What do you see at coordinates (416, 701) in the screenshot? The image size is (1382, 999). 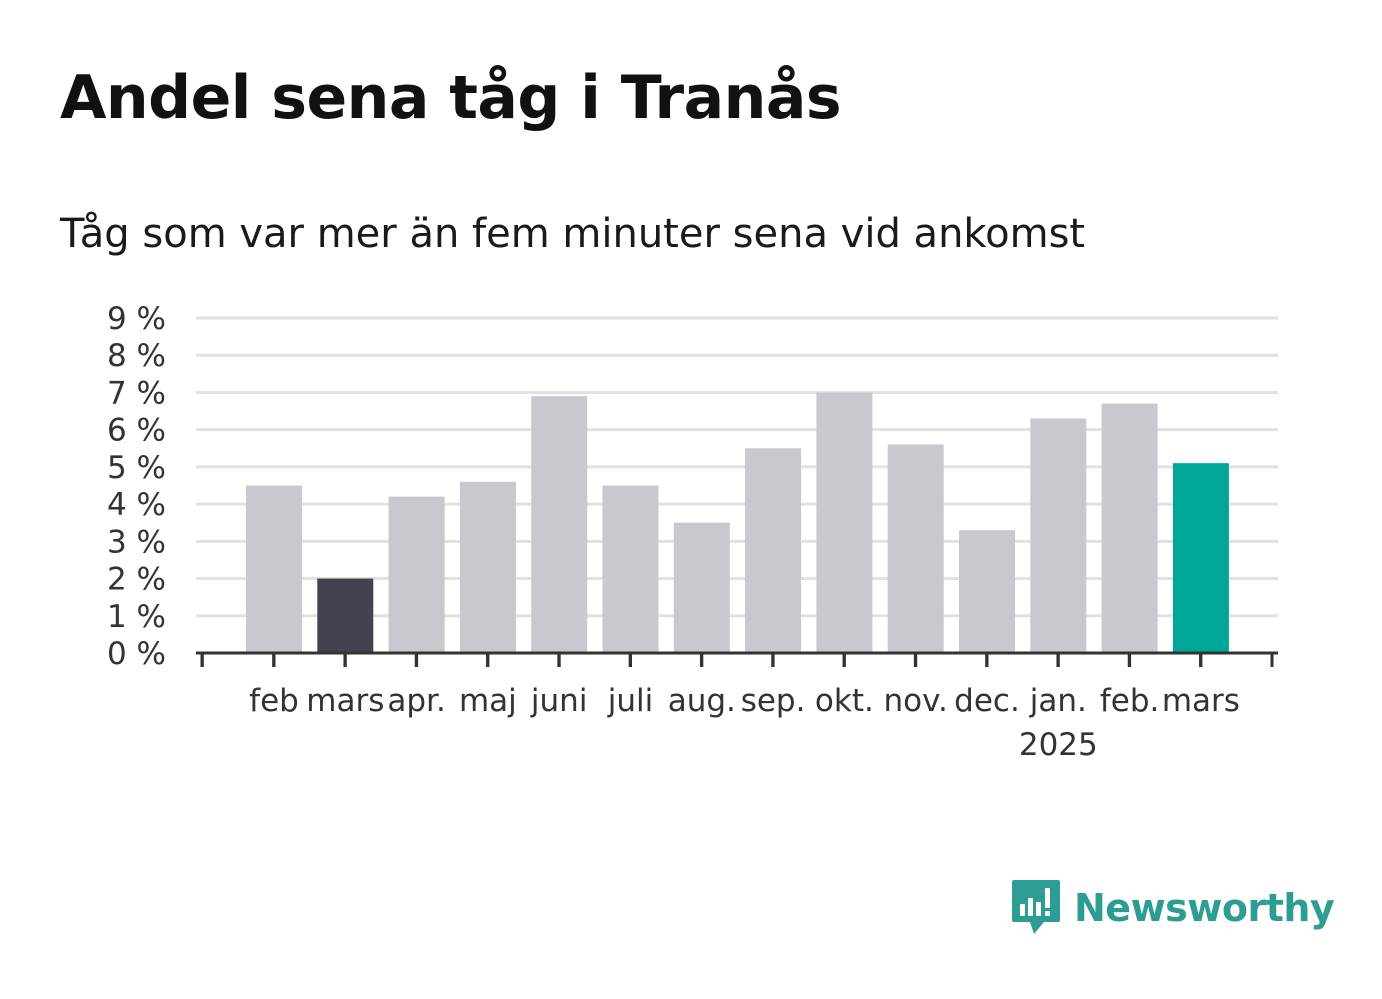 I see `x-tick-label: apr.` at bounding box center [416, 701].